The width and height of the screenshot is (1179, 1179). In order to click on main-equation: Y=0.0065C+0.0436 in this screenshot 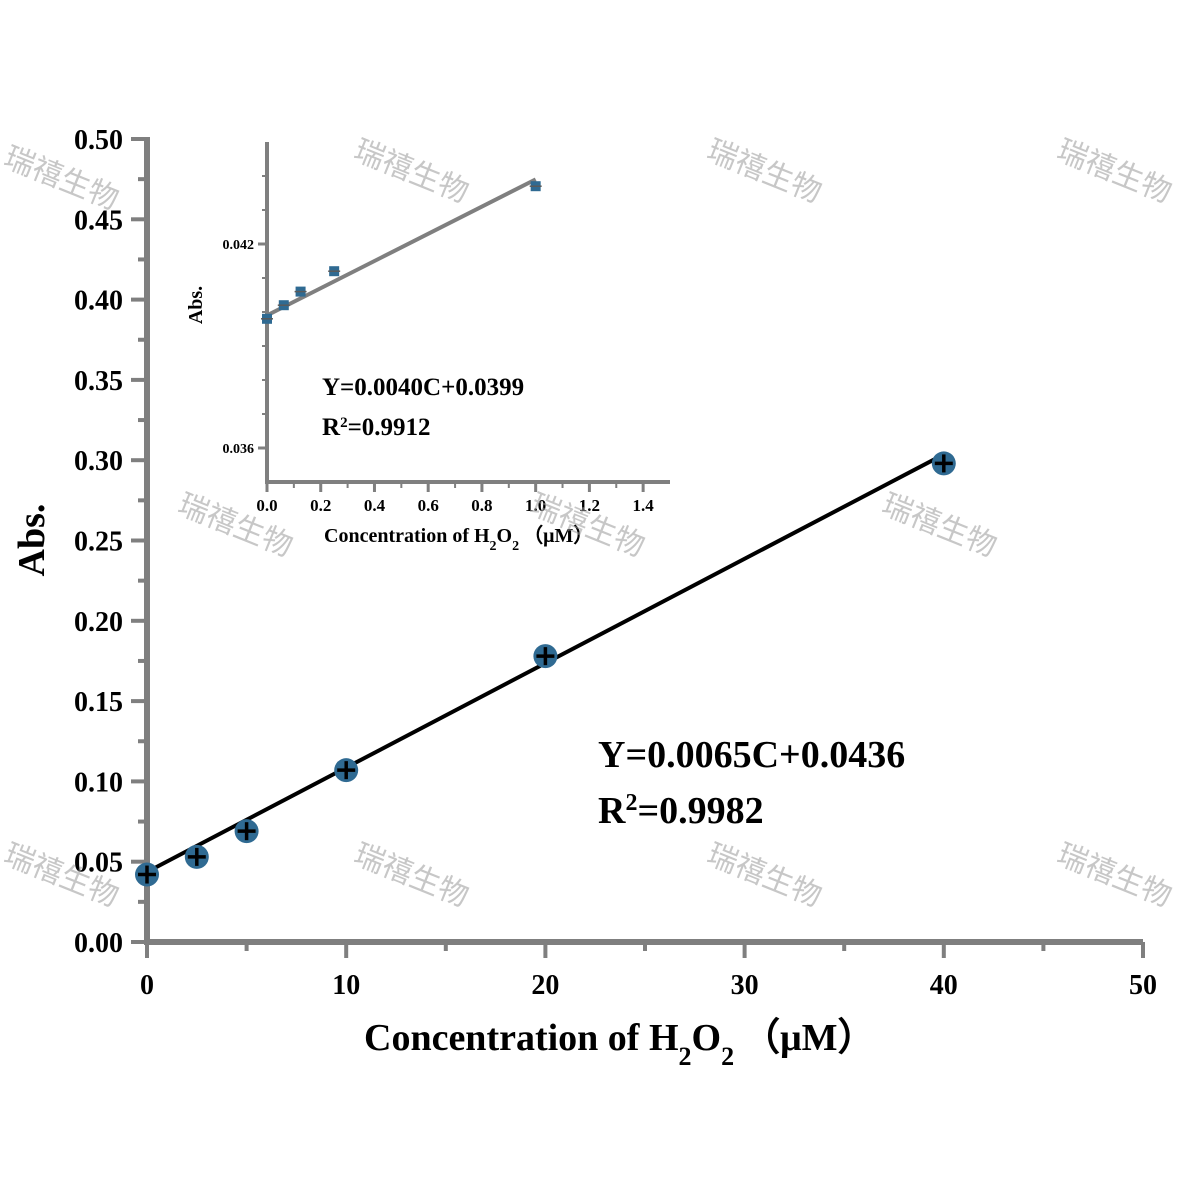, I will do `click(751, 755)`.